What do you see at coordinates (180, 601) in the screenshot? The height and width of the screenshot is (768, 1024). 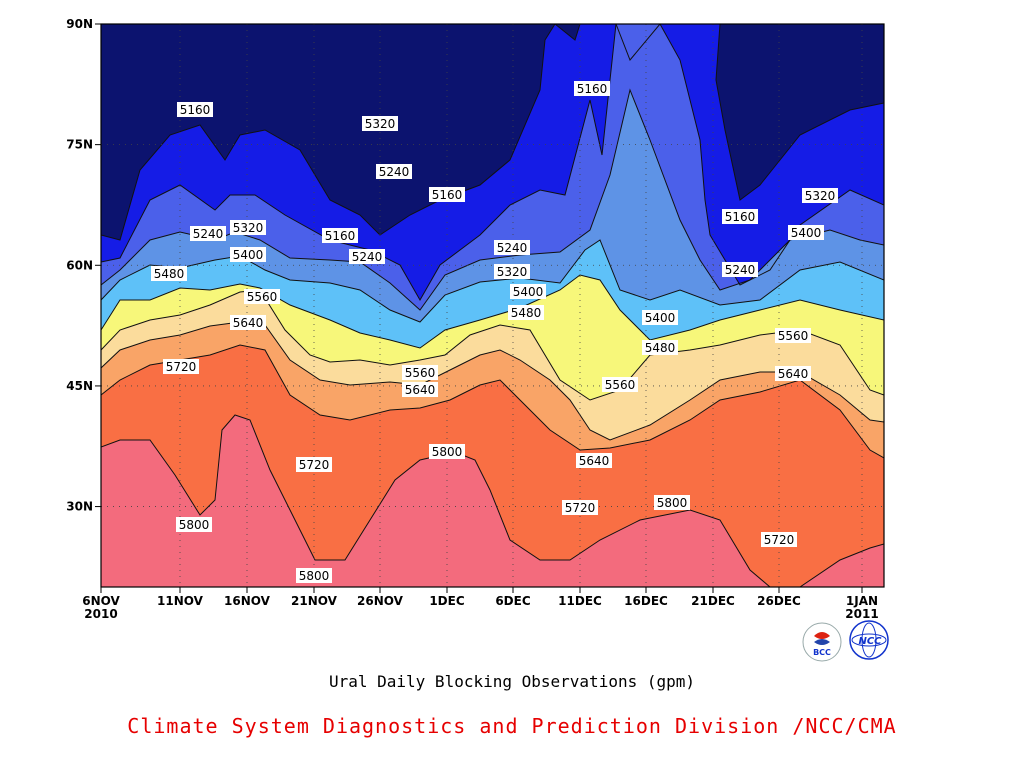 I see `x-tick-label: 11NOV` at bounding box center [180, 601].